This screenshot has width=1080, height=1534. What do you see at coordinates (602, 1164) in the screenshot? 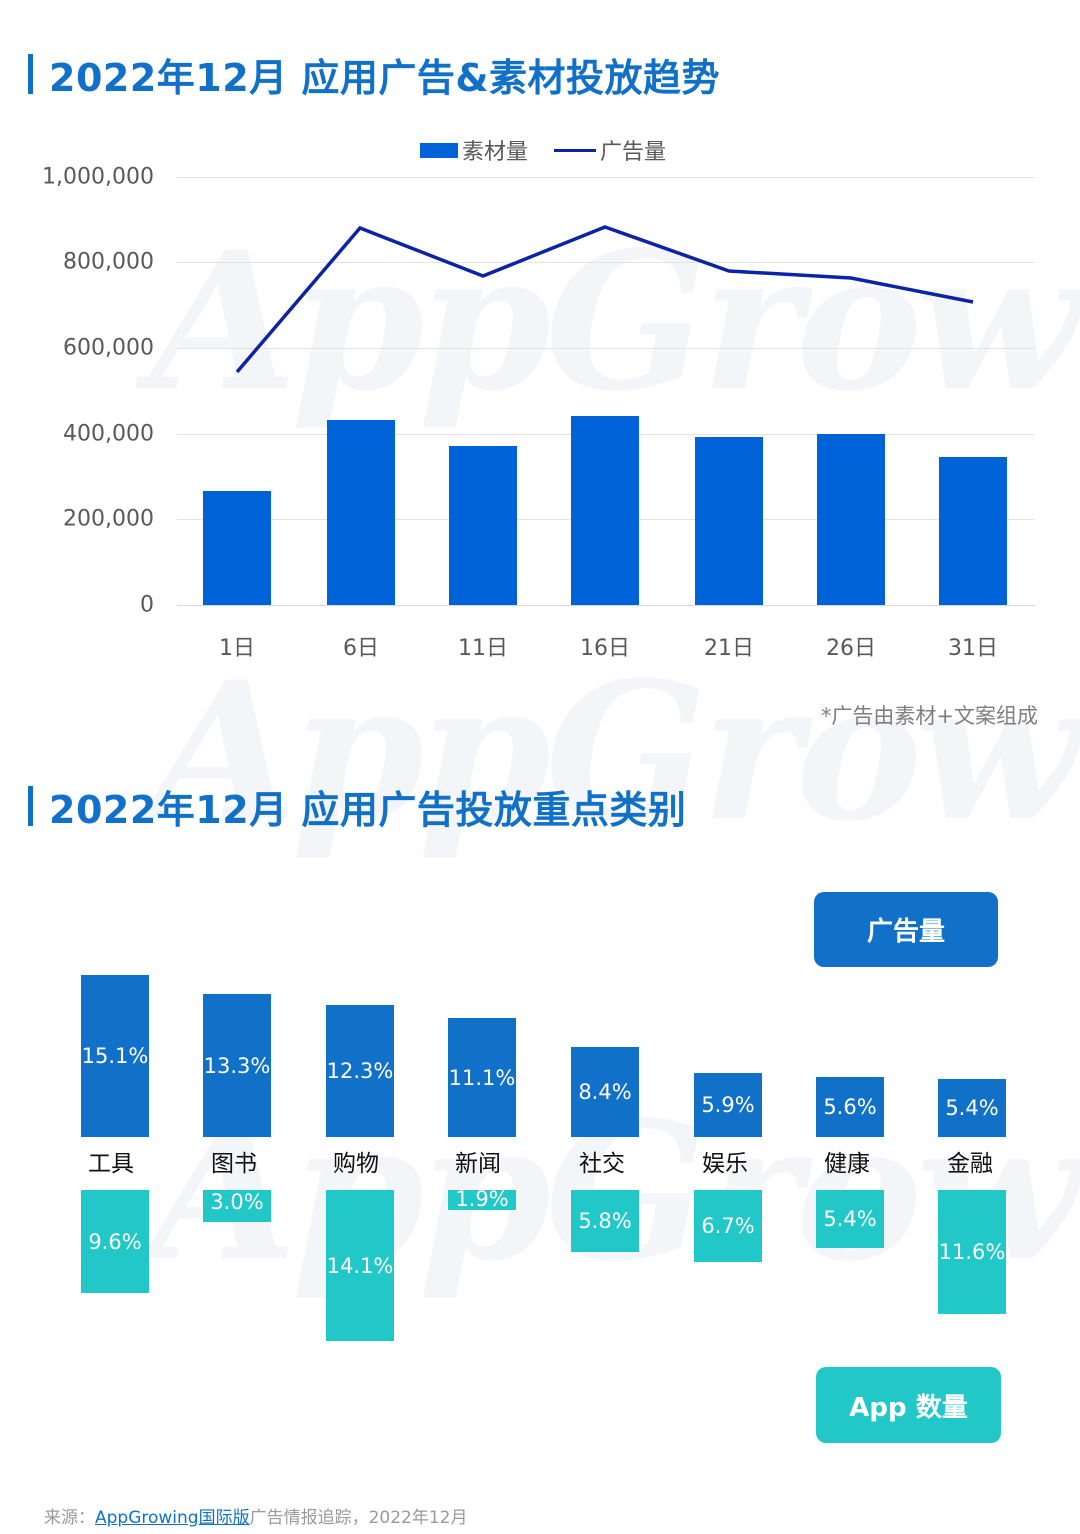
I see `category-label: 社交` at bounding box center [602, 1164].